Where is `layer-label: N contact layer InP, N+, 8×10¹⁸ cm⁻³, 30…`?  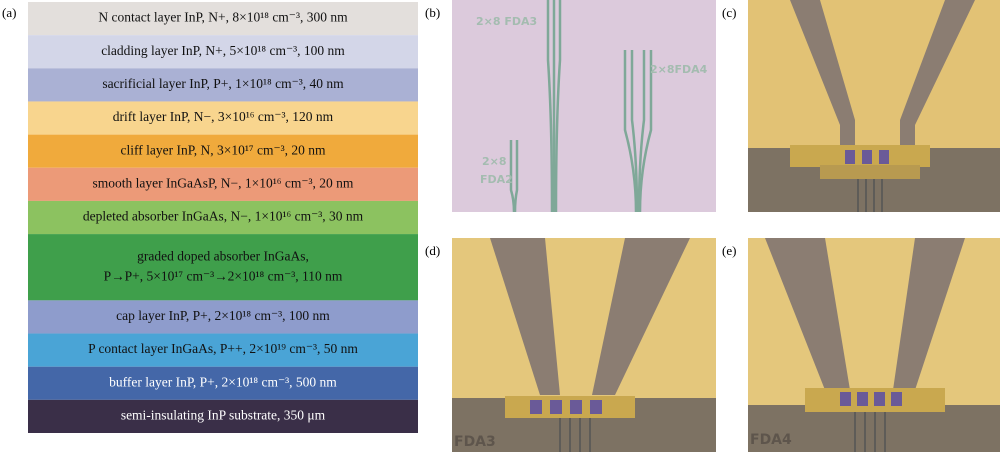
layer-label: N contact layer InP, N+, 8×10¹⁸ cm⁻³, 30… is located at coordinates (223, 17).